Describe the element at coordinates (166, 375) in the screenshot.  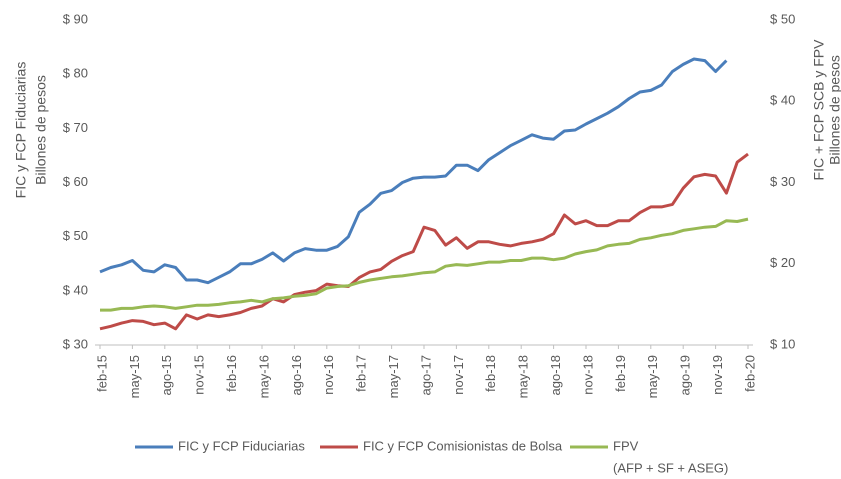
I see `x-tick-label: ago-15` at that location.